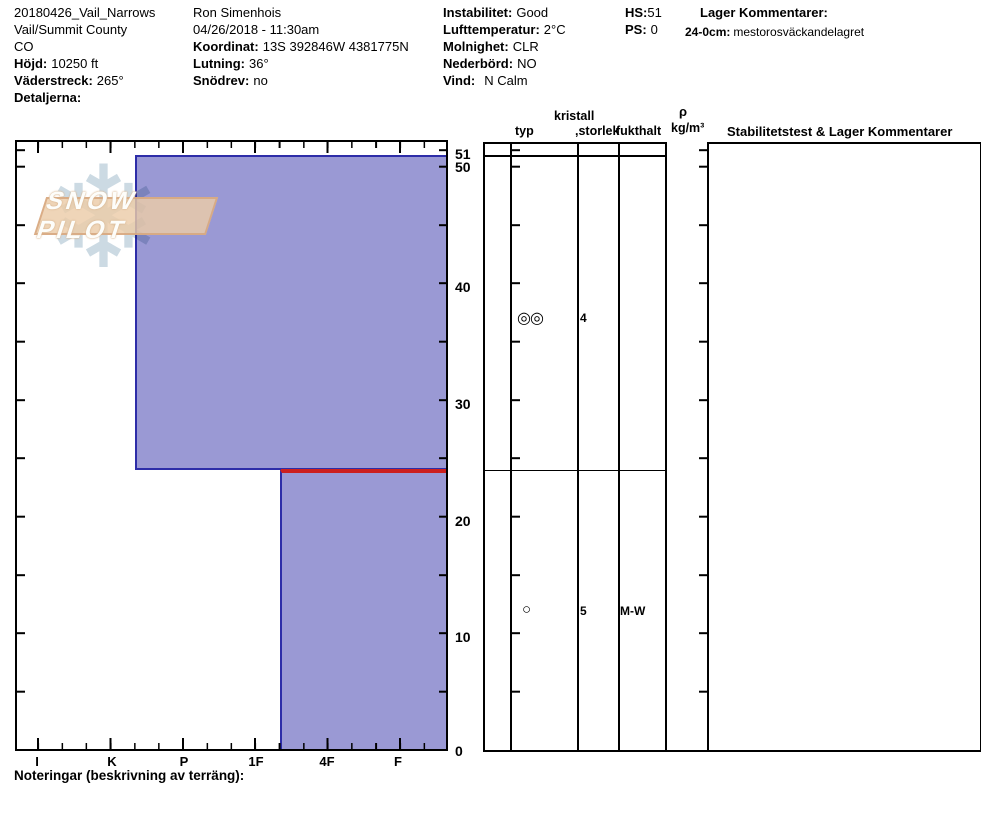  What do you see at coordinates (575, 156) in the screenshot?
I see `table-snow-surface-line` at bounding box center [575, 156].